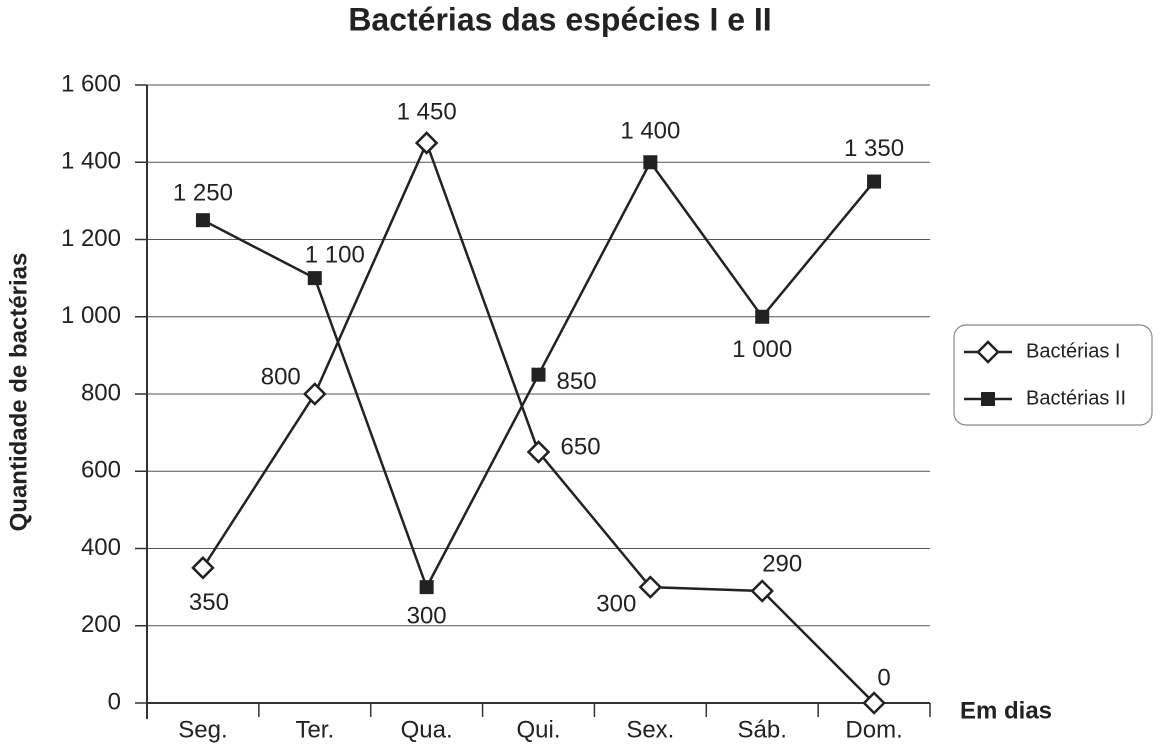  What do you see at coordinates (559, 19) in the screenshot?
I see `chart-title: Bactérias das espécies I e II` at bounding box center [559, 19].